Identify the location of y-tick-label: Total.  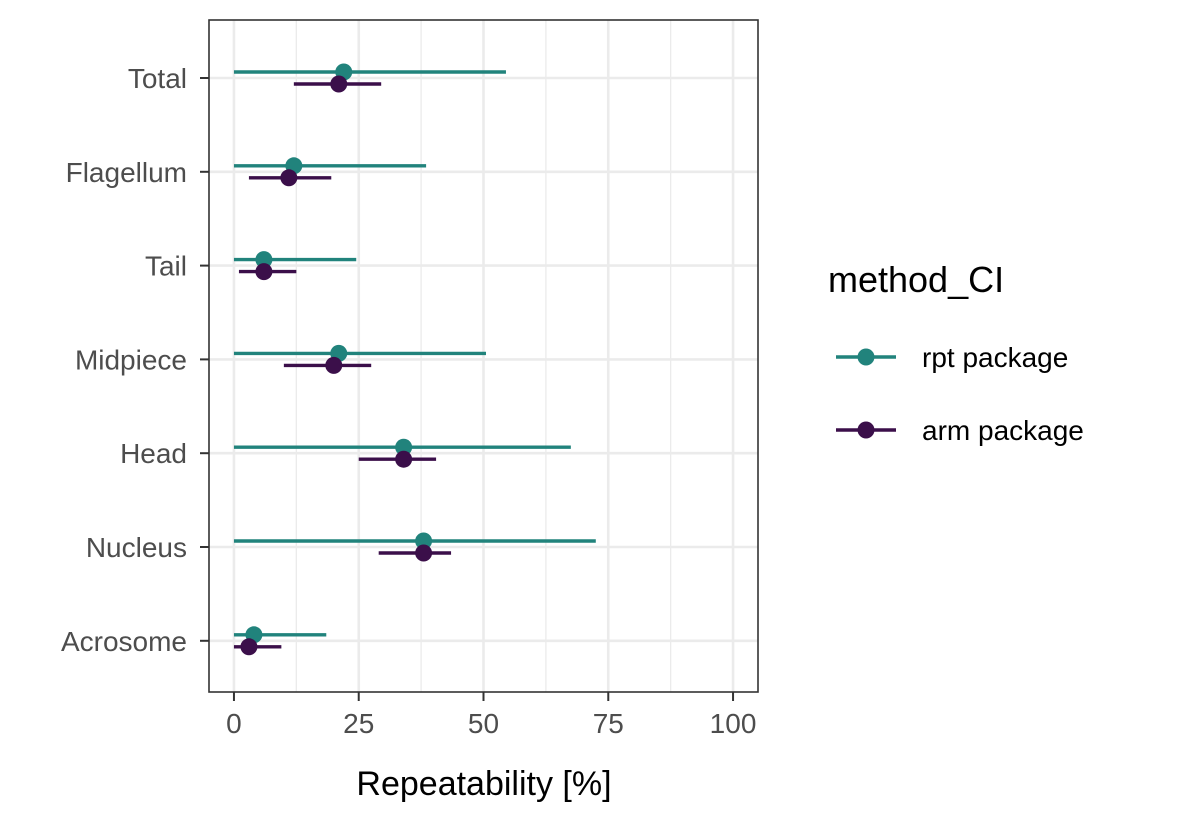
(157, 78).